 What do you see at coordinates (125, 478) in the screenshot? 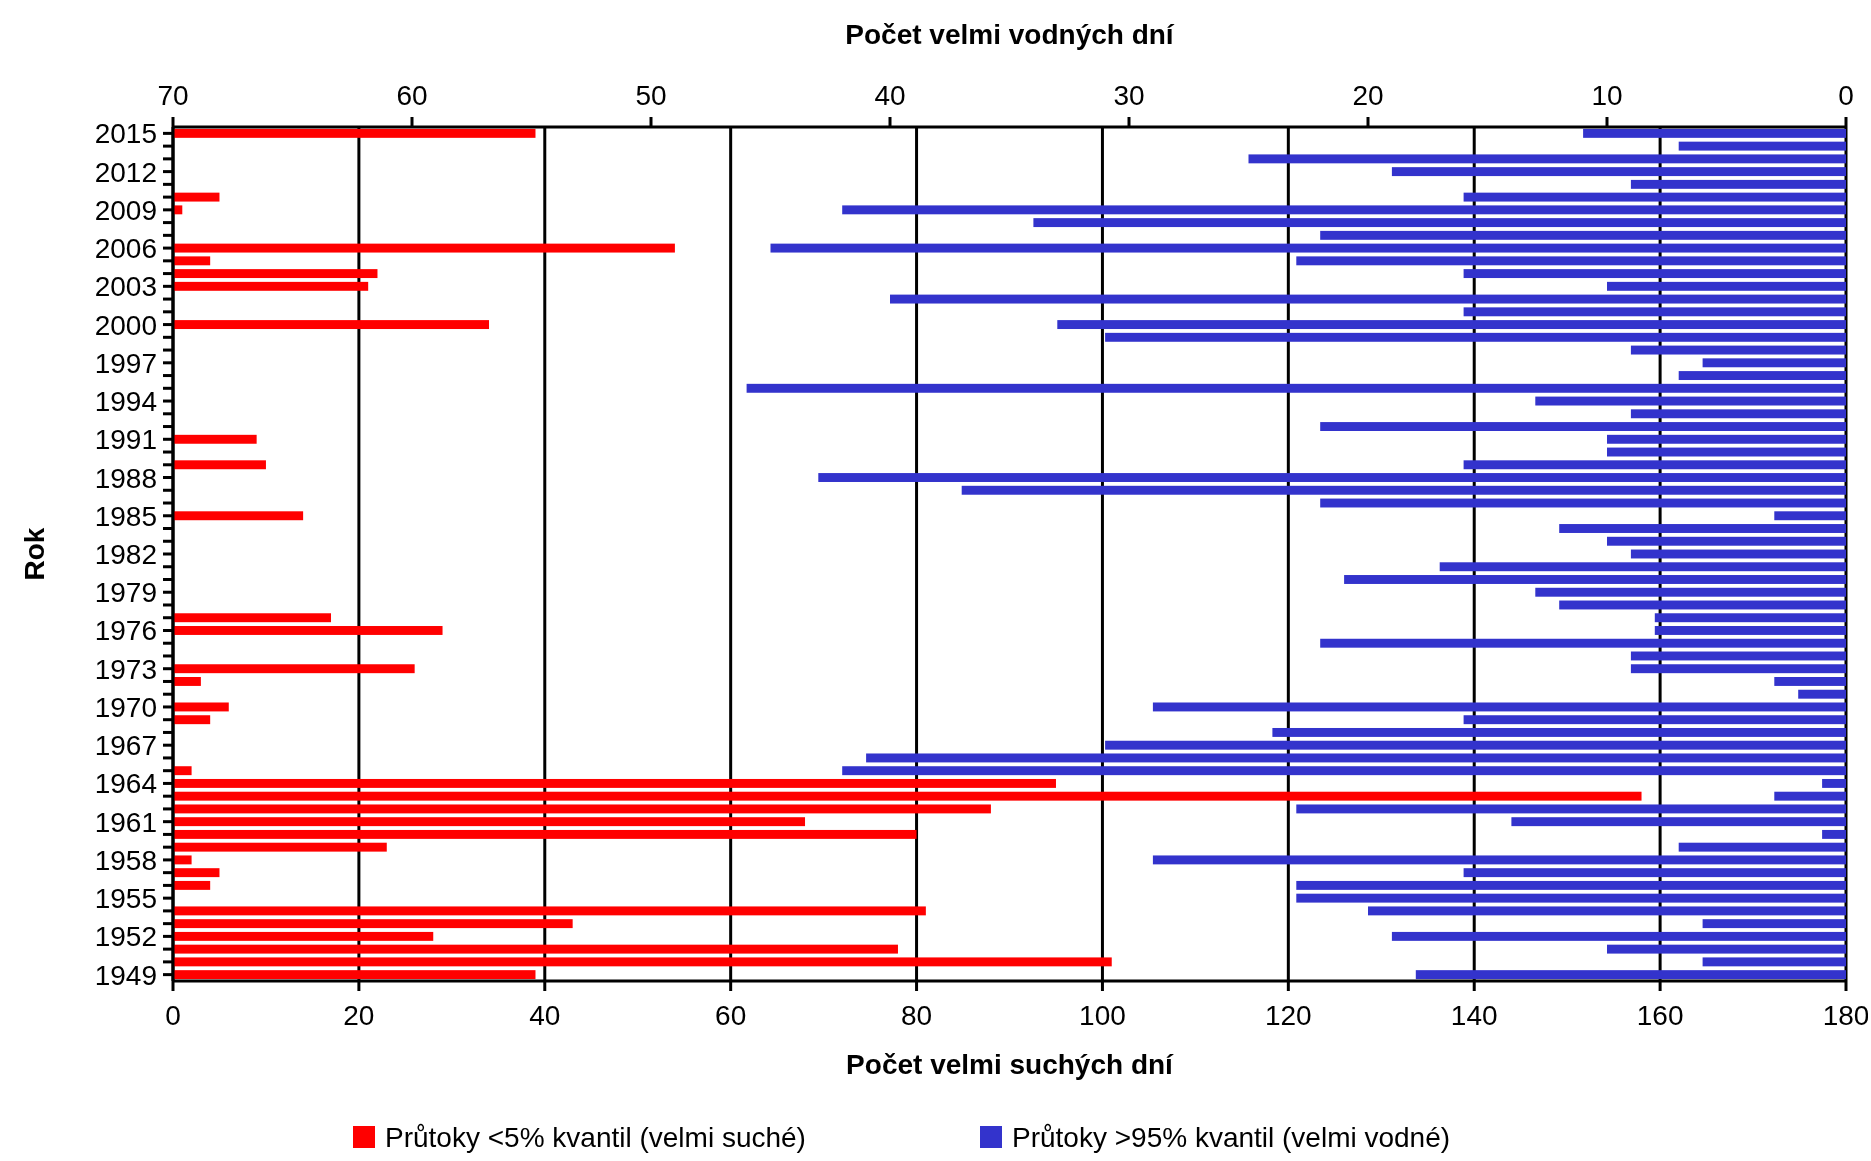
I see `y-tick-label: 1988` at bounding box center [125, 478].